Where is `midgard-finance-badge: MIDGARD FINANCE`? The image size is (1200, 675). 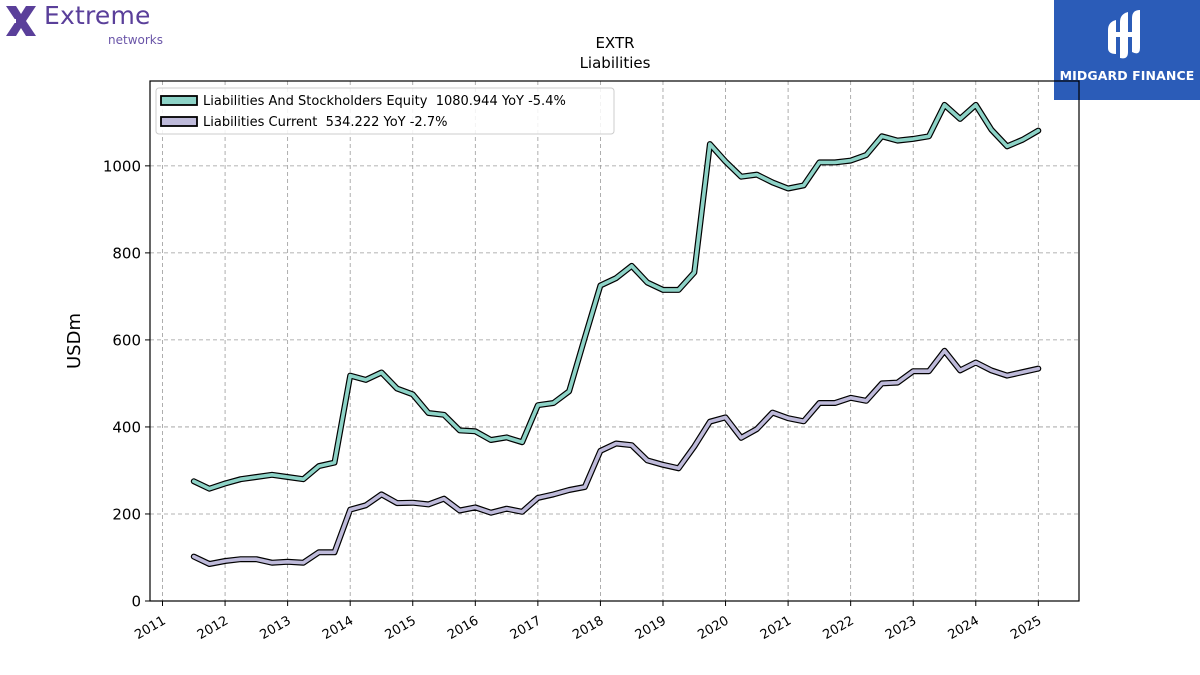
midgard-finance-badge: MIDGARD FINANCE is located at coordinates (1127, 50).